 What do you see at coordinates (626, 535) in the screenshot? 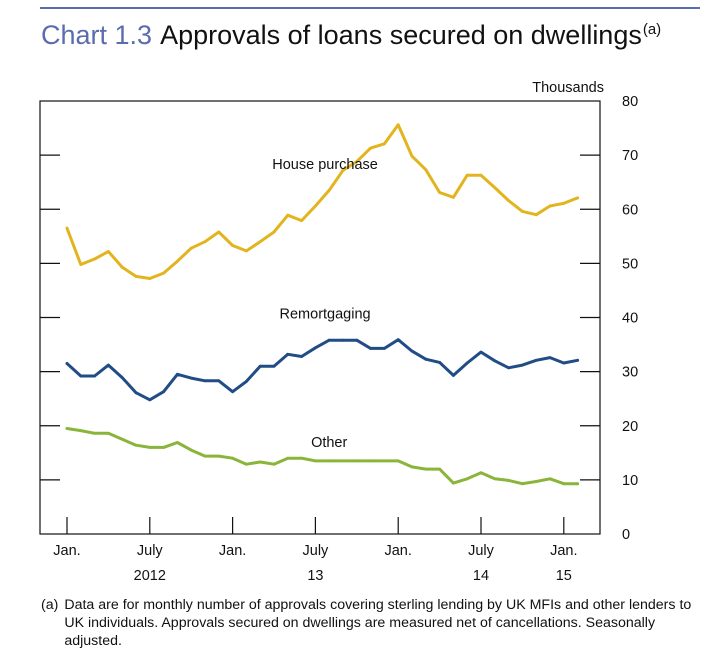
I see `y-tick-label: 0` at bounding box center [626, 535].